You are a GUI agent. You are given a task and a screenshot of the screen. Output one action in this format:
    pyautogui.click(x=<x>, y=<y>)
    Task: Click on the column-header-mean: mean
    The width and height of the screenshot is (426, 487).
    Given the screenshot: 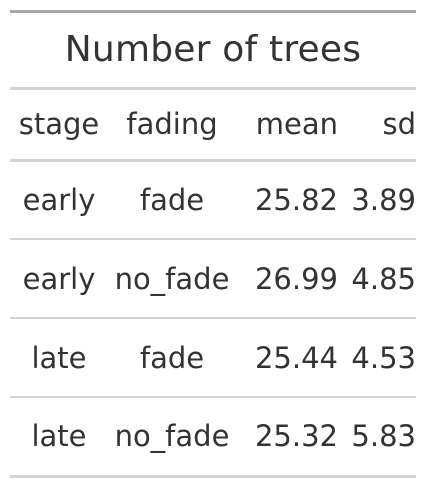 What is the action you would take?
    pyautogui.click(x=290, y=126)
    